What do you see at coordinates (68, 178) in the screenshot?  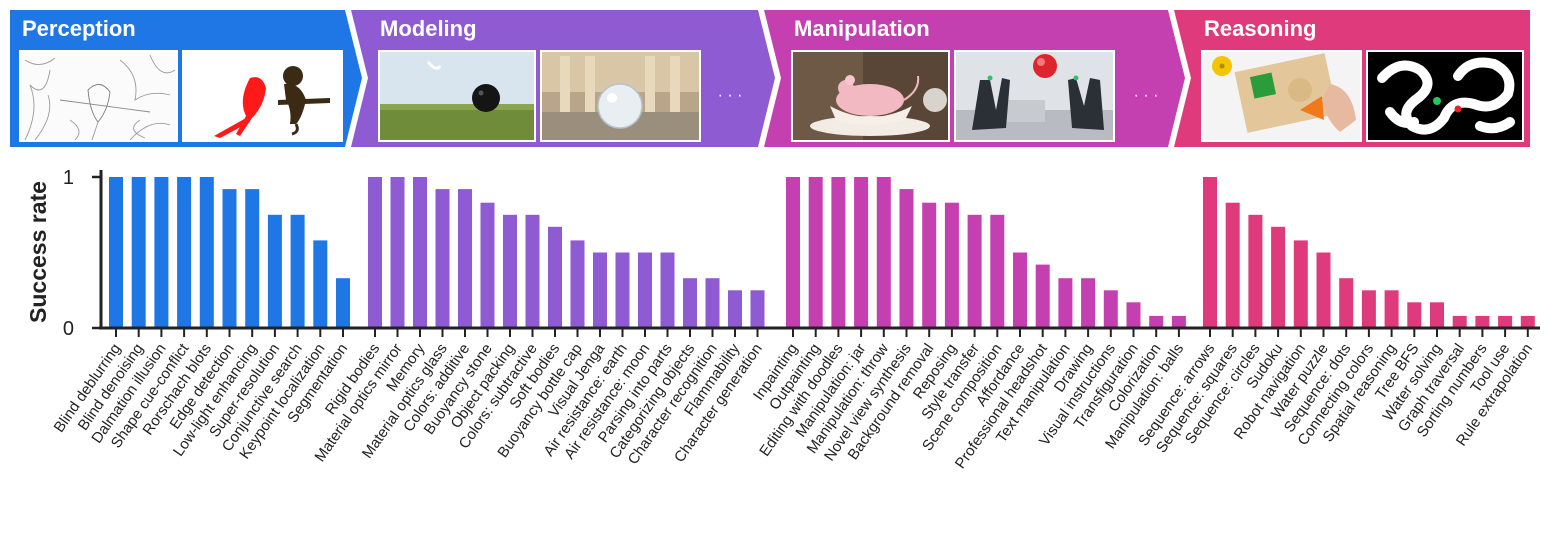 I see `y-tick-label: 1` at bounding box center [68, 178].